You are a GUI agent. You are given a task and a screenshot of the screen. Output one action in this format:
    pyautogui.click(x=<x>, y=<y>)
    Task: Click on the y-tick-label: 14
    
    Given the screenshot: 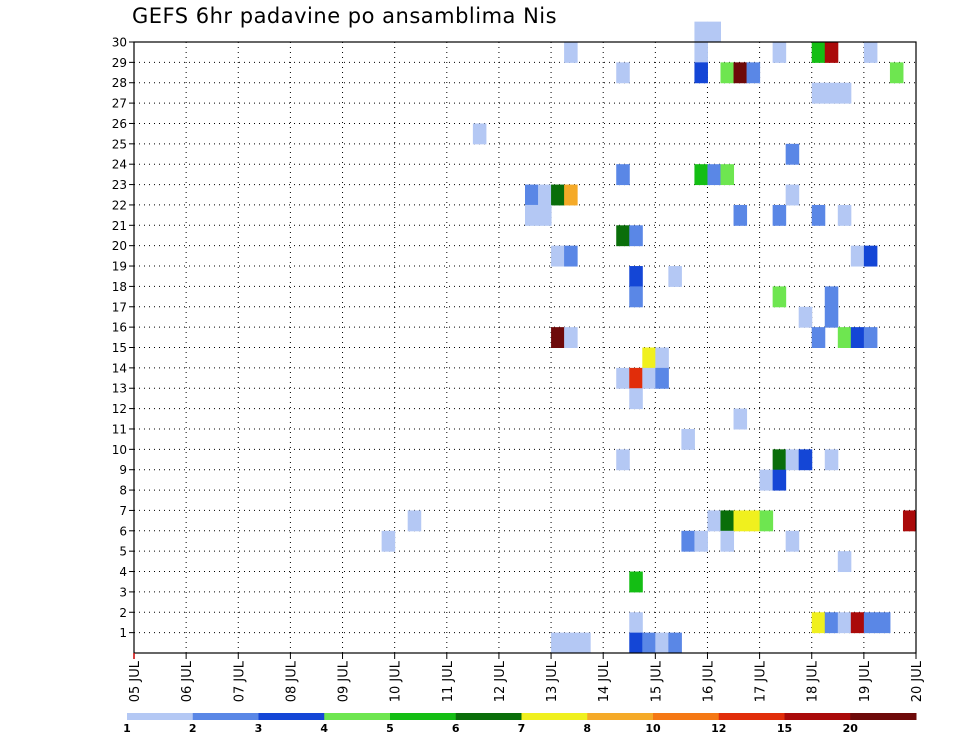 What is the action you would take?
    pyautogui.click(x=119, y=368)
    